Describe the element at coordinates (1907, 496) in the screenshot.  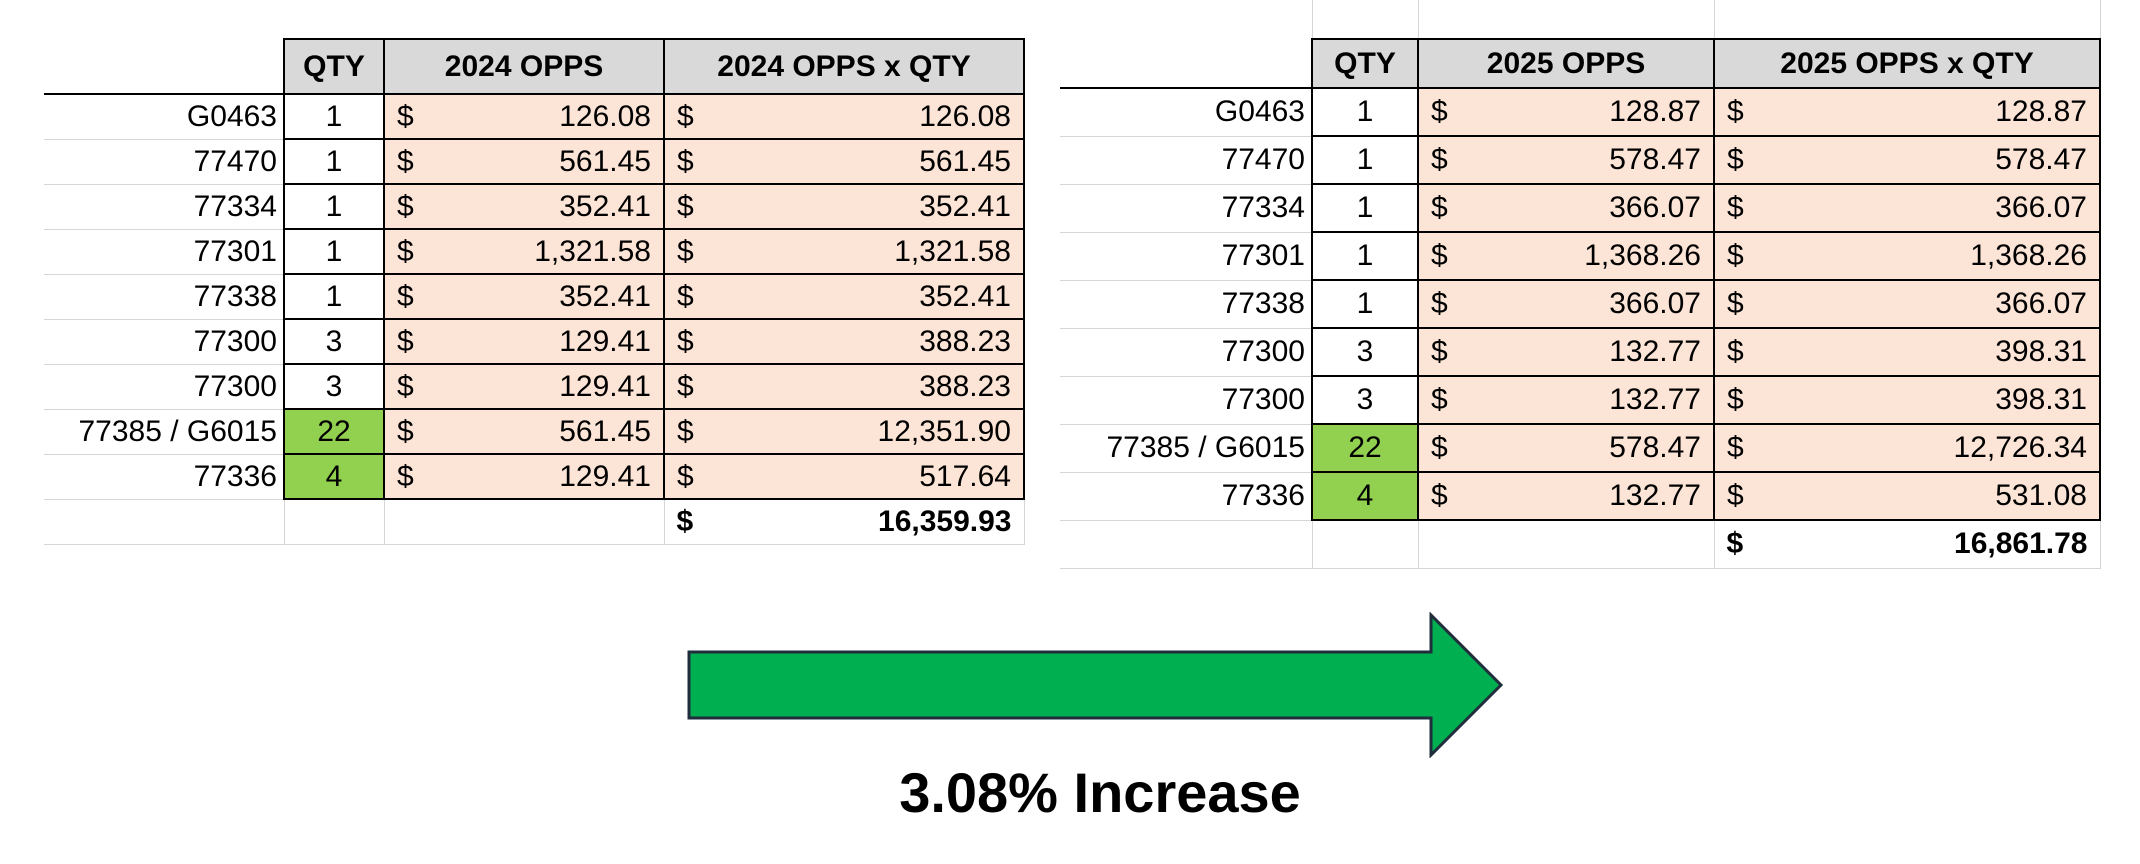
I see `opps-x-qty-cell: $531.08` at that location.